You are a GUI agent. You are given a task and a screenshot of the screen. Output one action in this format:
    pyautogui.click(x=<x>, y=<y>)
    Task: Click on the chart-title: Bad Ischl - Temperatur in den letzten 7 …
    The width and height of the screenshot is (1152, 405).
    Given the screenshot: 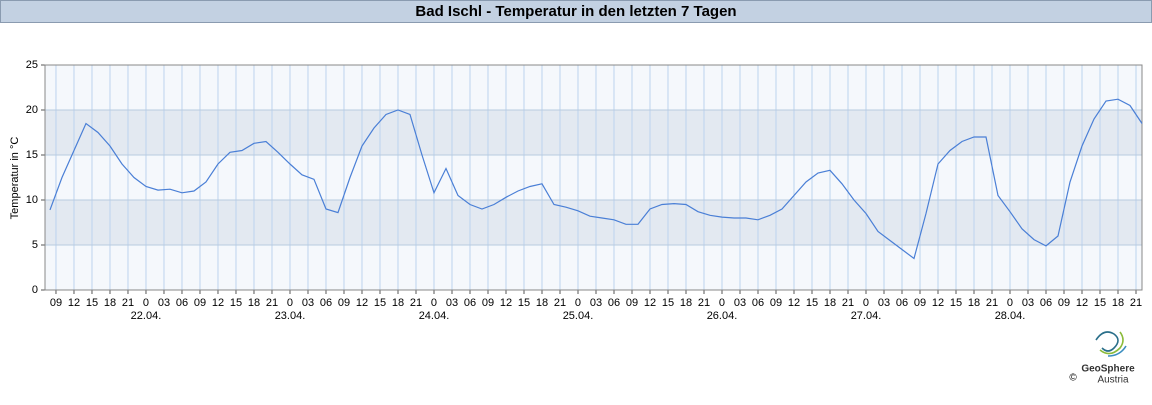 What is the action you would take?
    pyautogui.click(x=575, y=11)
    